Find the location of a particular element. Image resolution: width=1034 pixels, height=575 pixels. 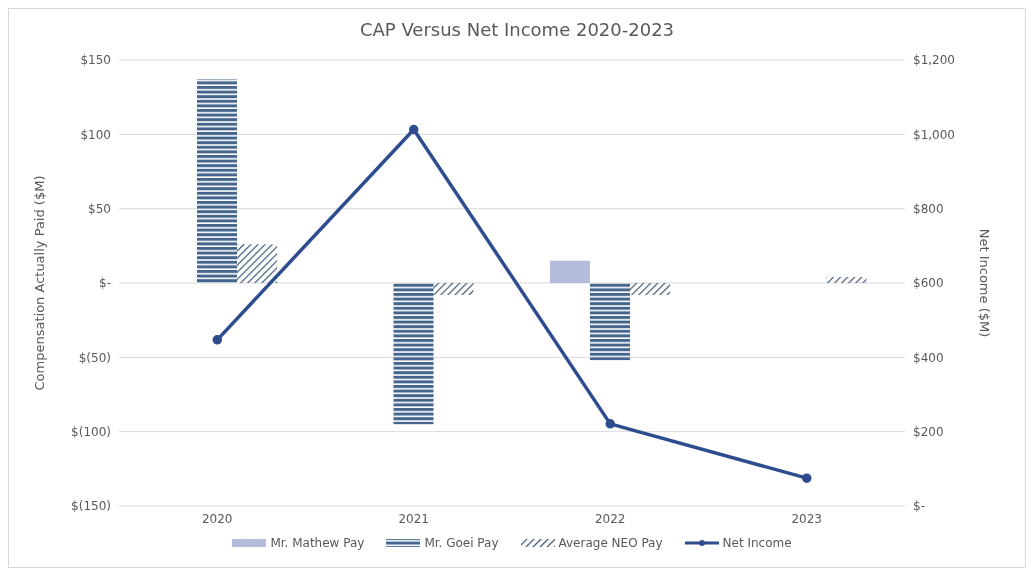

y2-tick-label: $600 is located at coordinates (928, 283).